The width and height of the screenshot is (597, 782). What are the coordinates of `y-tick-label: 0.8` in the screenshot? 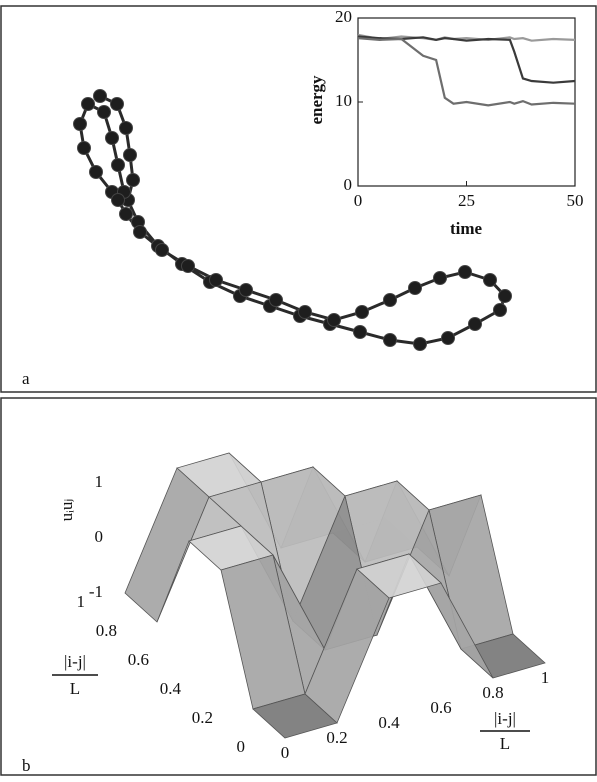 It's located at (106, 630).